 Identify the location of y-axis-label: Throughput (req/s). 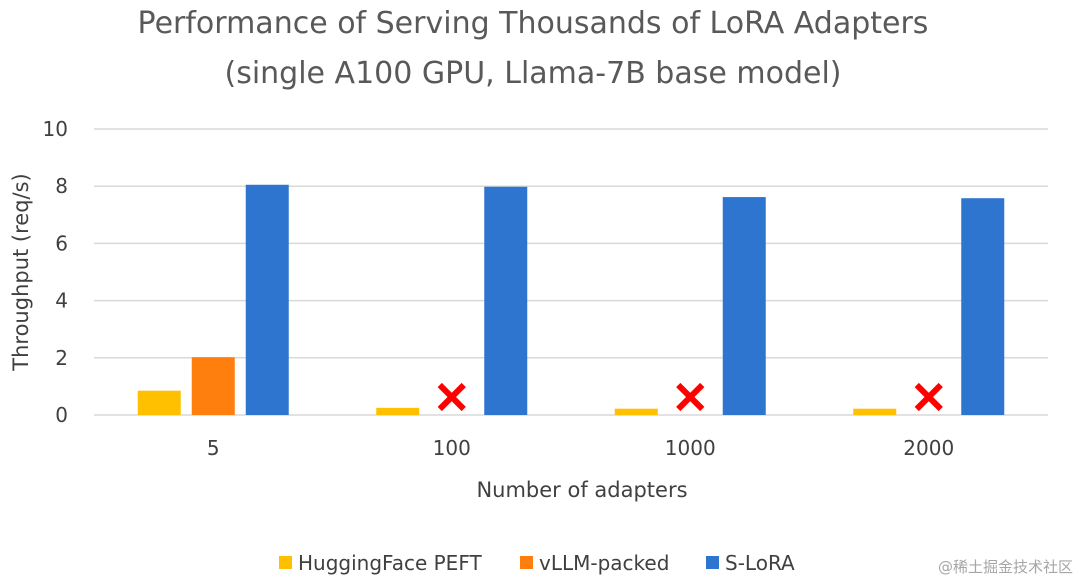
(21, 272).